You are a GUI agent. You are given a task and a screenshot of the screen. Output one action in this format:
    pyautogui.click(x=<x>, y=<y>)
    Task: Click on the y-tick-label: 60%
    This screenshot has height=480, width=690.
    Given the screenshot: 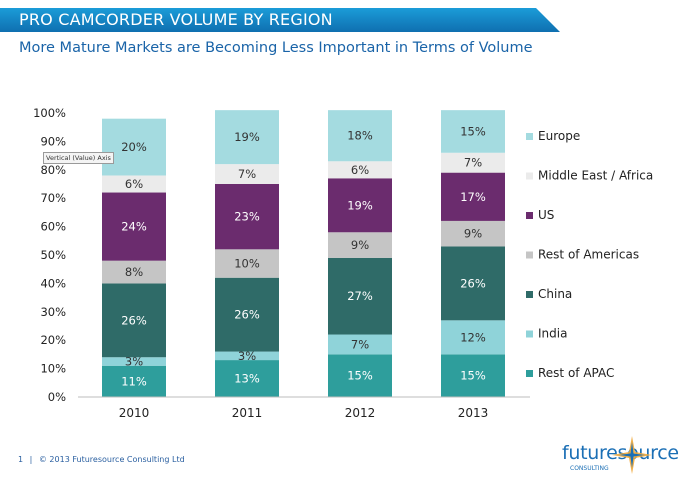 What is the action you would take?
    pyautogui.click(x=53, y=227)
    